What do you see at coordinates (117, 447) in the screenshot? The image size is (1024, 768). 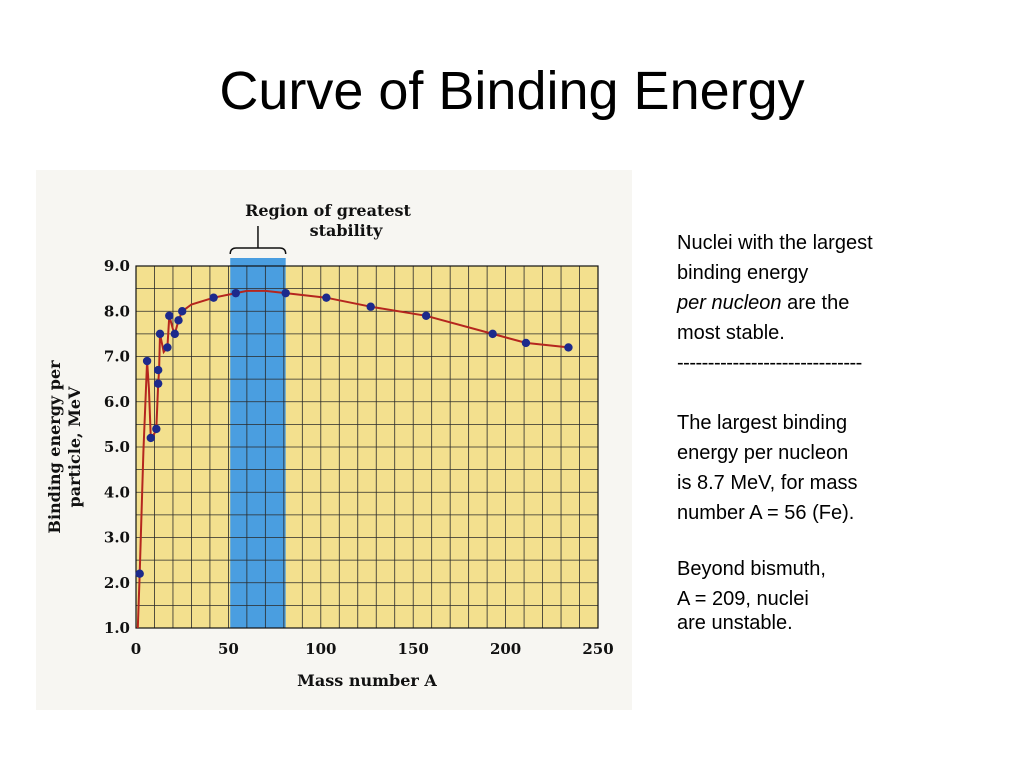 I see `y-tick-label: 5.0` at bounding box center [117, 447].